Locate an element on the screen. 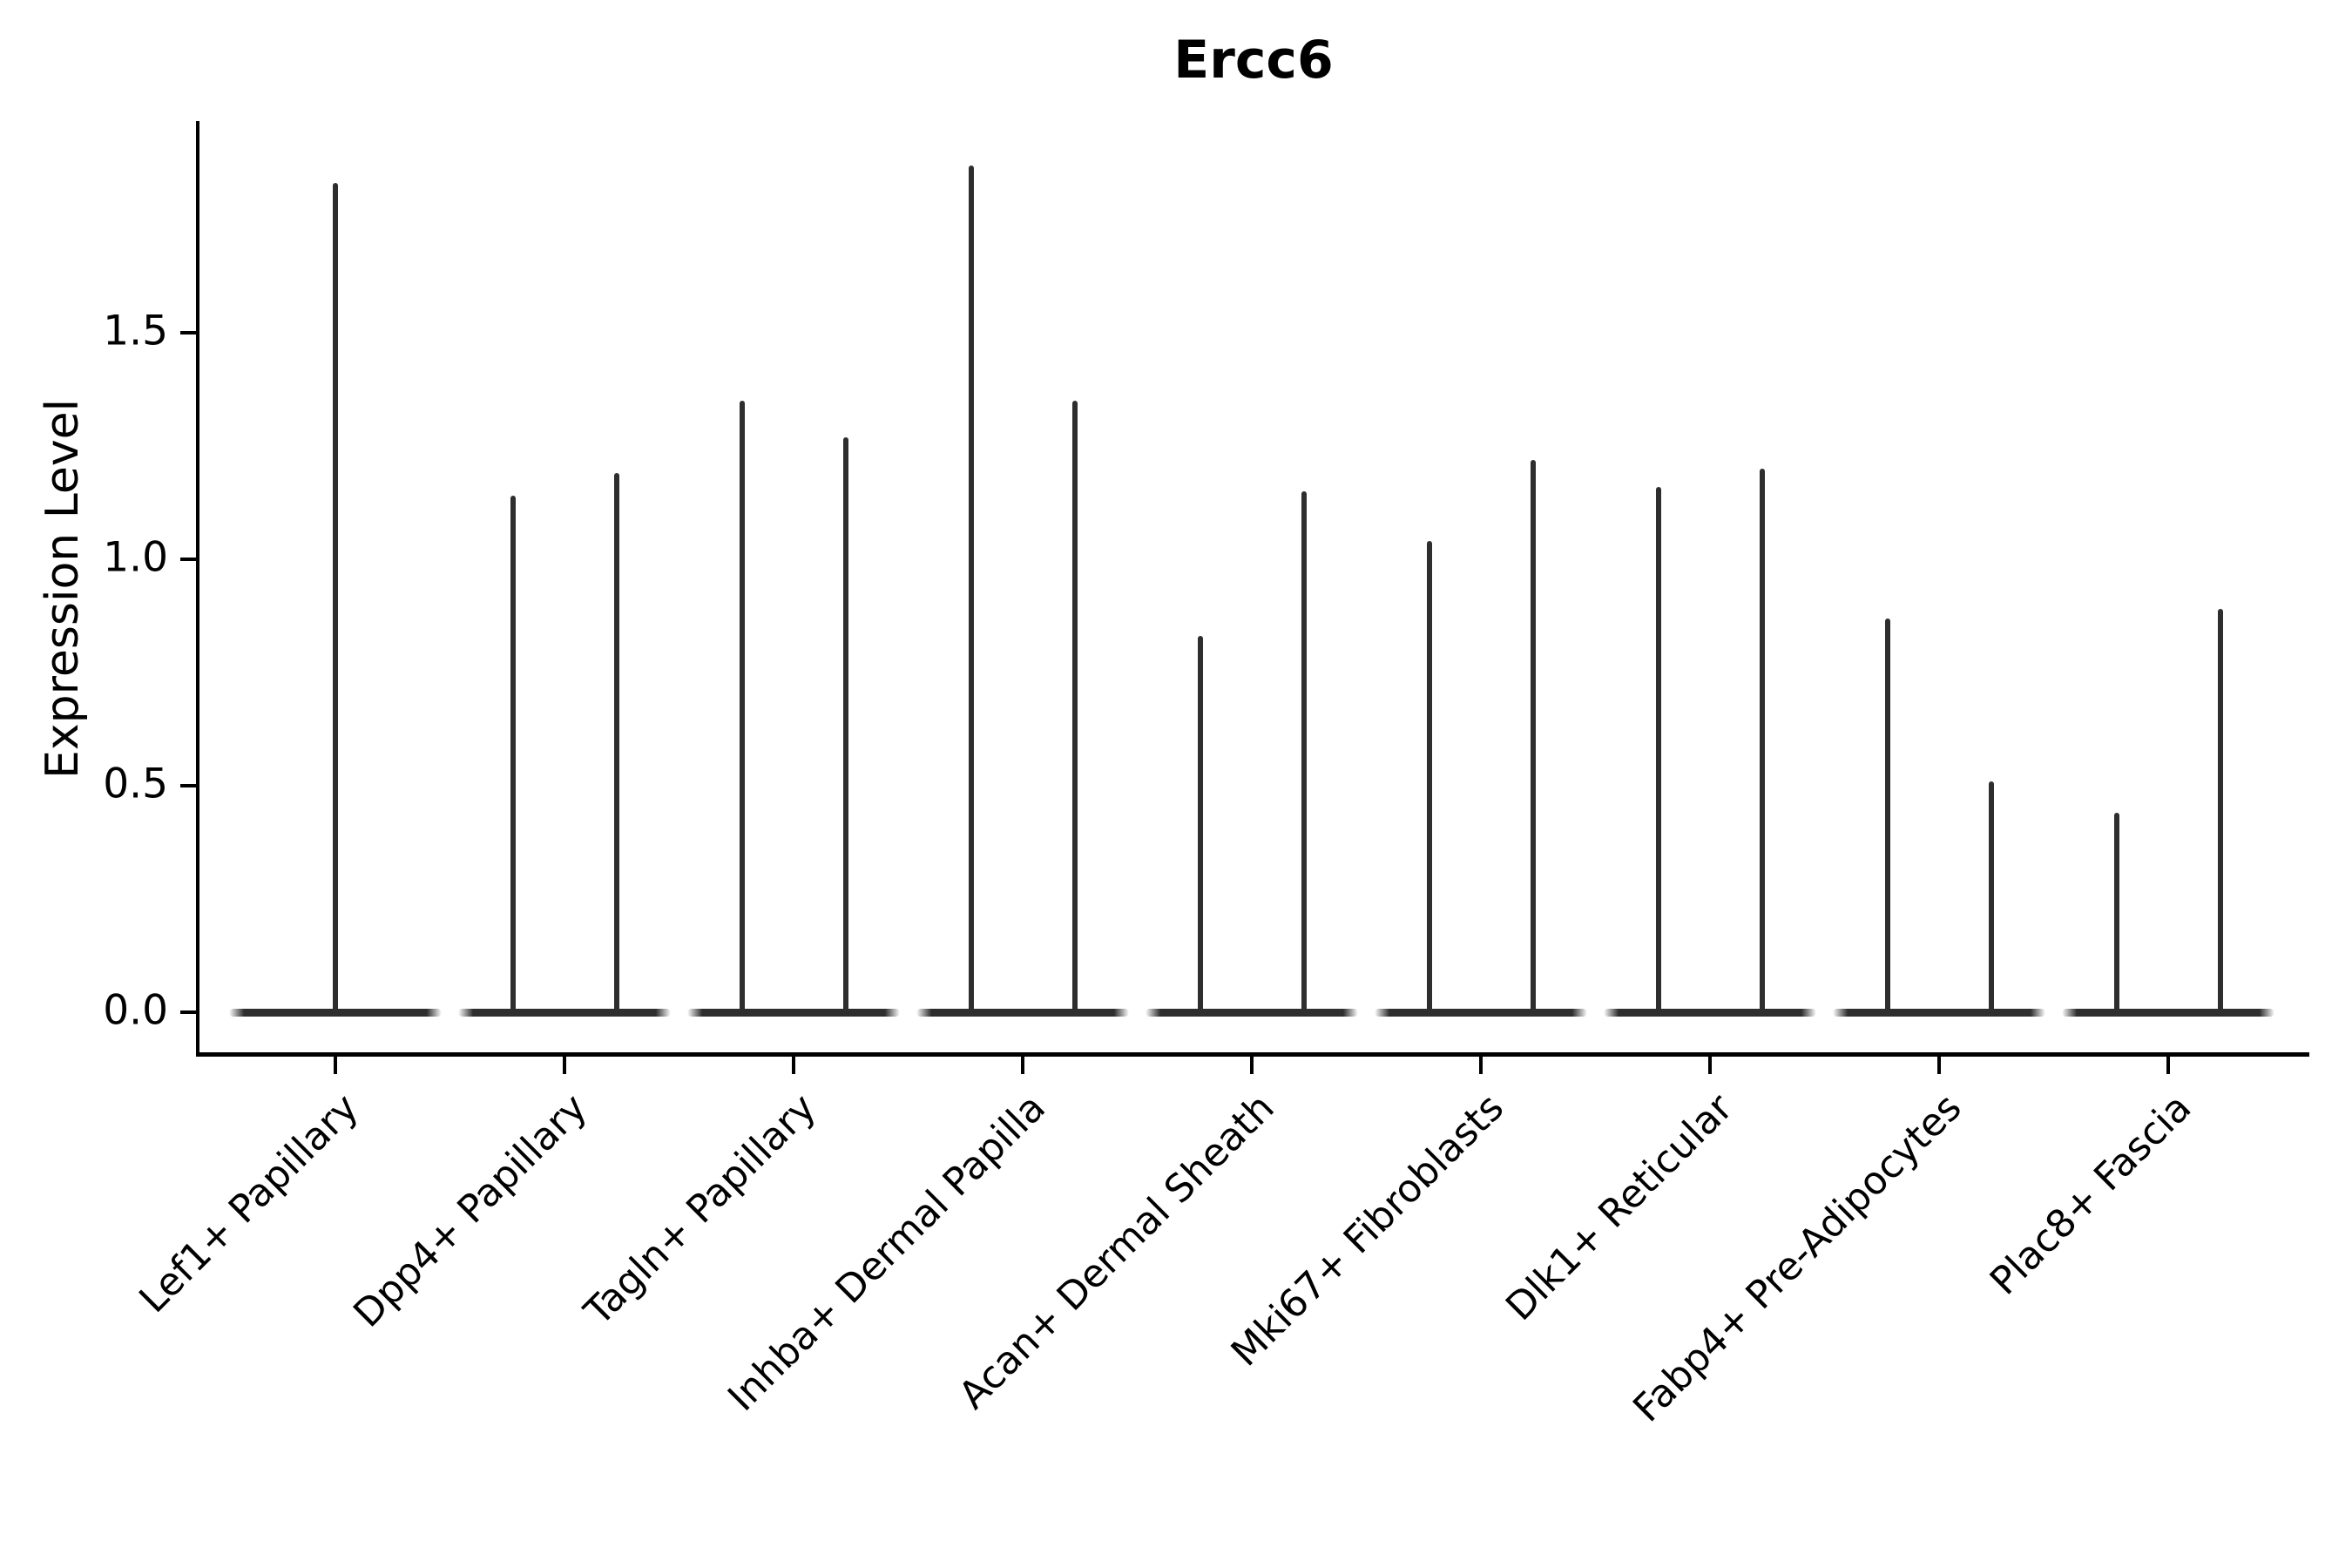 The height and width of the screenshot is (1568, 2352). x-tick-label: Tagln+ Papillary is located at coordinates (701, 1210).